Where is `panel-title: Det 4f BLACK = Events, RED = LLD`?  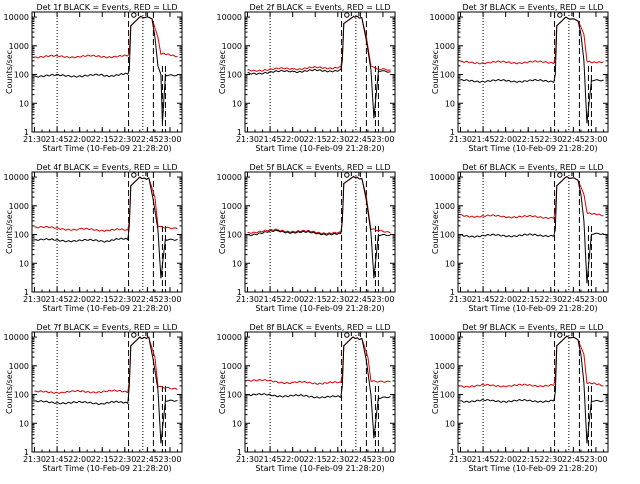 panel-title: Det 4f BLACK = Events, RED = LLD is located at coordinates (106, 167).